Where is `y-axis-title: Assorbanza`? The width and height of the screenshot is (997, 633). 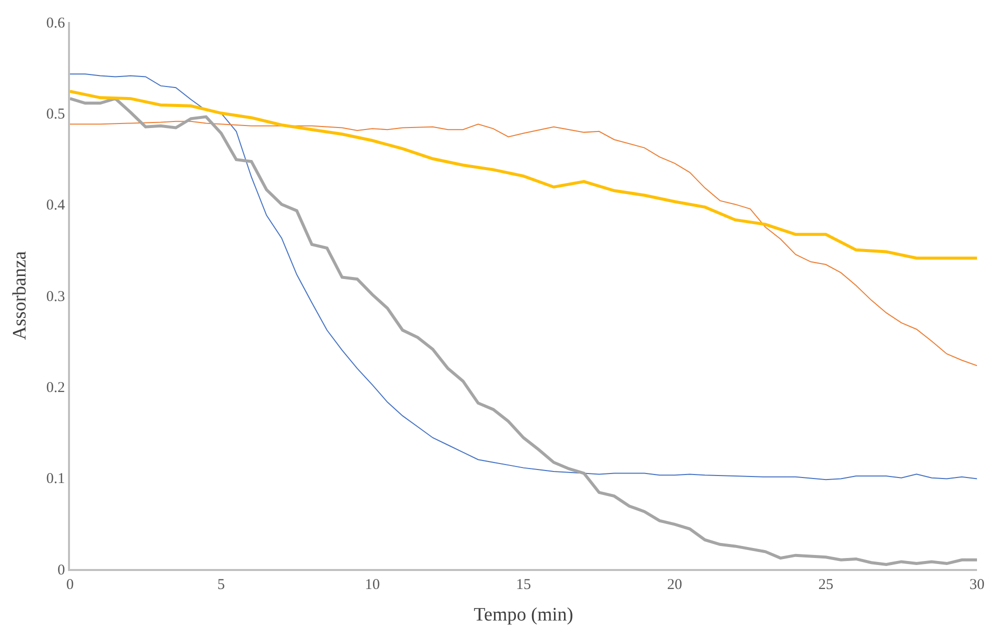
y-axis-title: Assorbanza is located at coordinates (20, 295).